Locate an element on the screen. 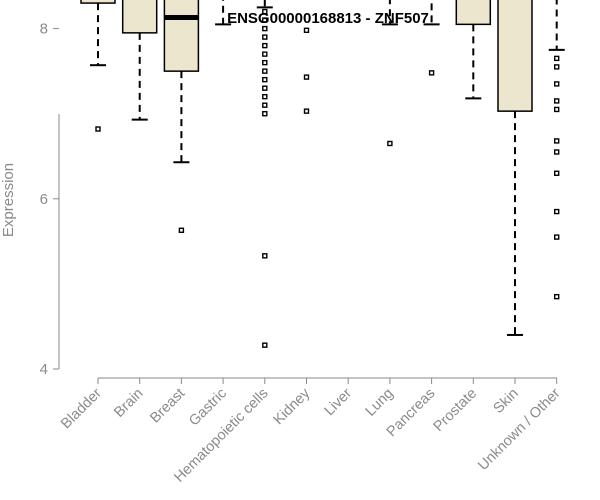 The height and width of the screenshot is (500, 600). x-tick-label: Brain is located at coordinates (128, 403).